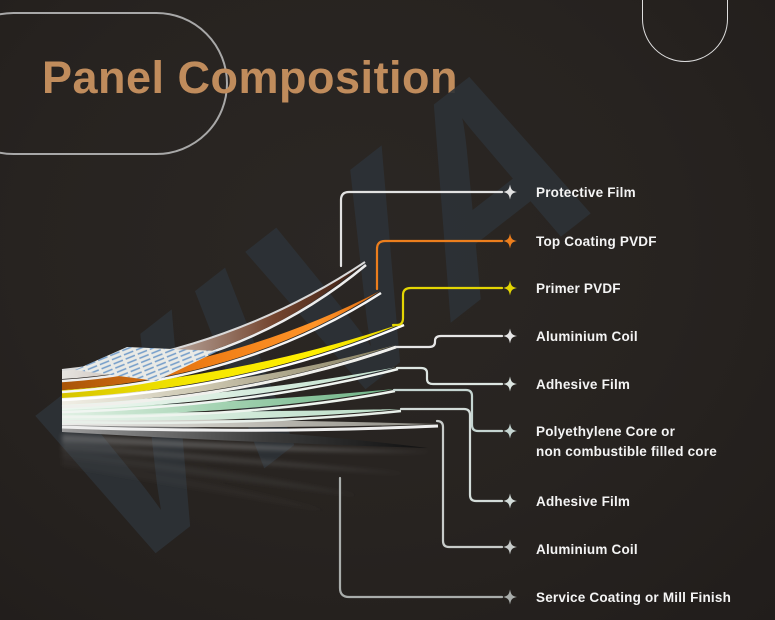  Describe the element at coordinates (587, 336) in the screenshot. I see `label-aluminium-coil-1: Aluminium Coil` at that location.